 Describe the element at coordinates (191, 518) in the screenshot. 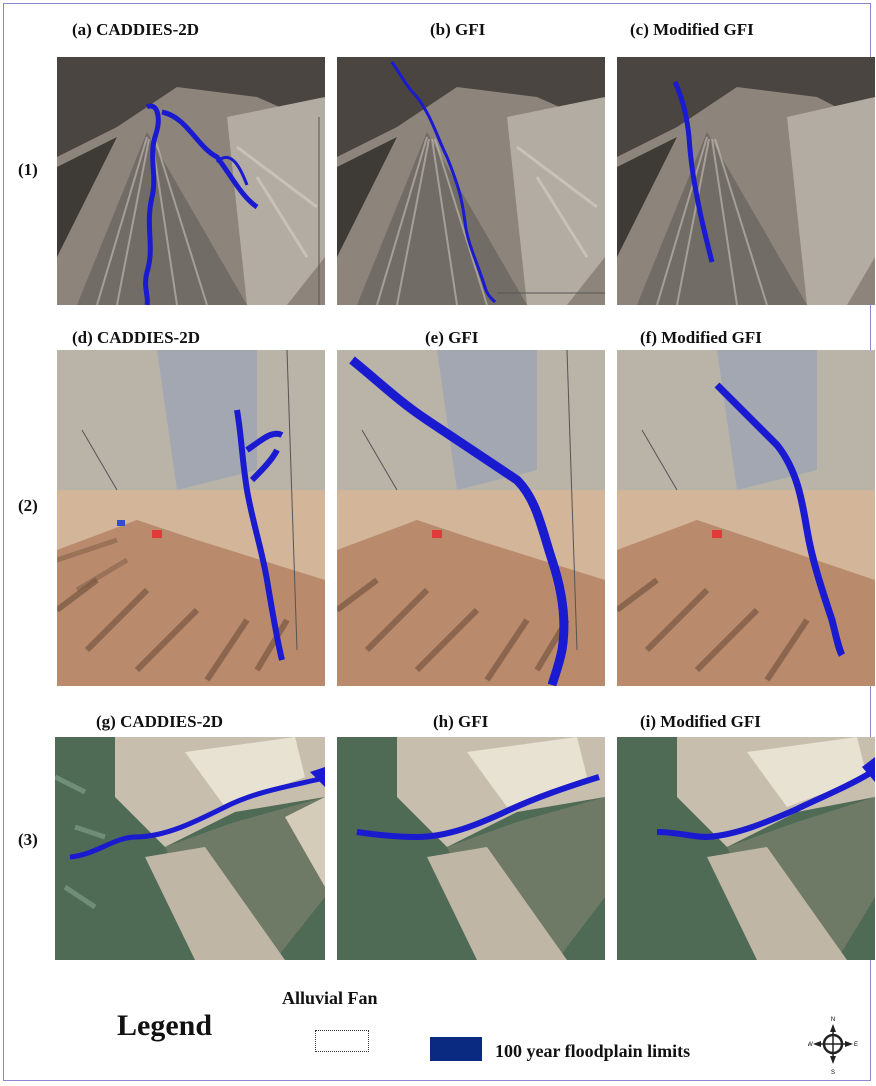

I see `map-panel-d` at that location.